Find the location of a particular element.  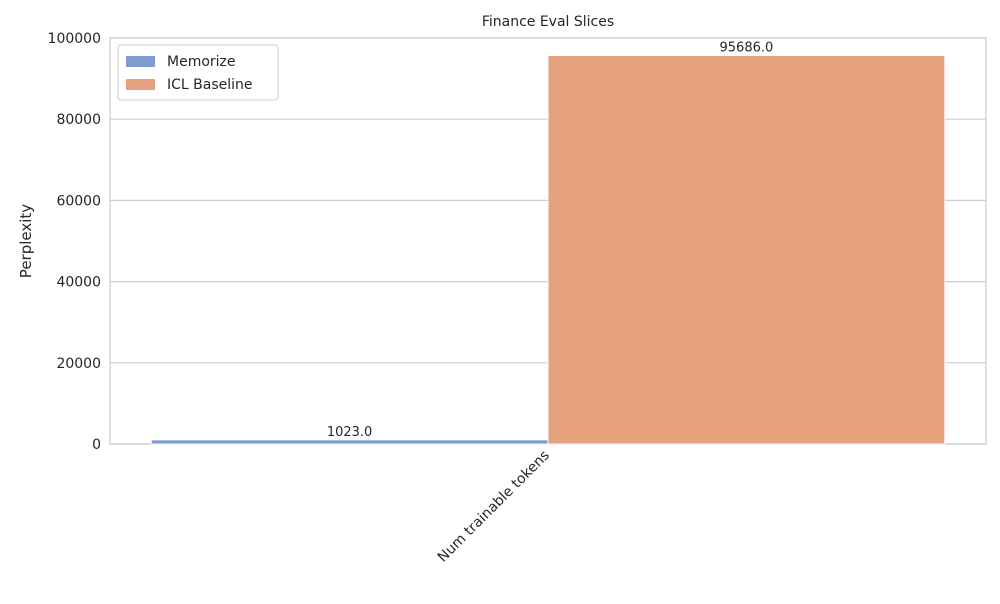

bar-memorize is located at coordinates (349, 442).